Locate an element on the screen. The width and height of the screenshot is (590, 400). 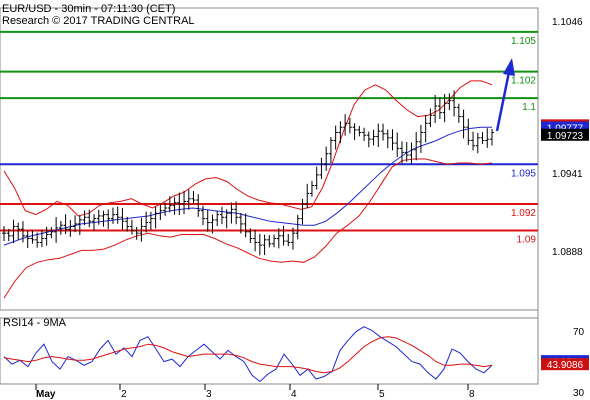
level-labels-layer: 1.105 1.102 1.1 1.095 1.092 1.09 is located at coordinates (523, 141).